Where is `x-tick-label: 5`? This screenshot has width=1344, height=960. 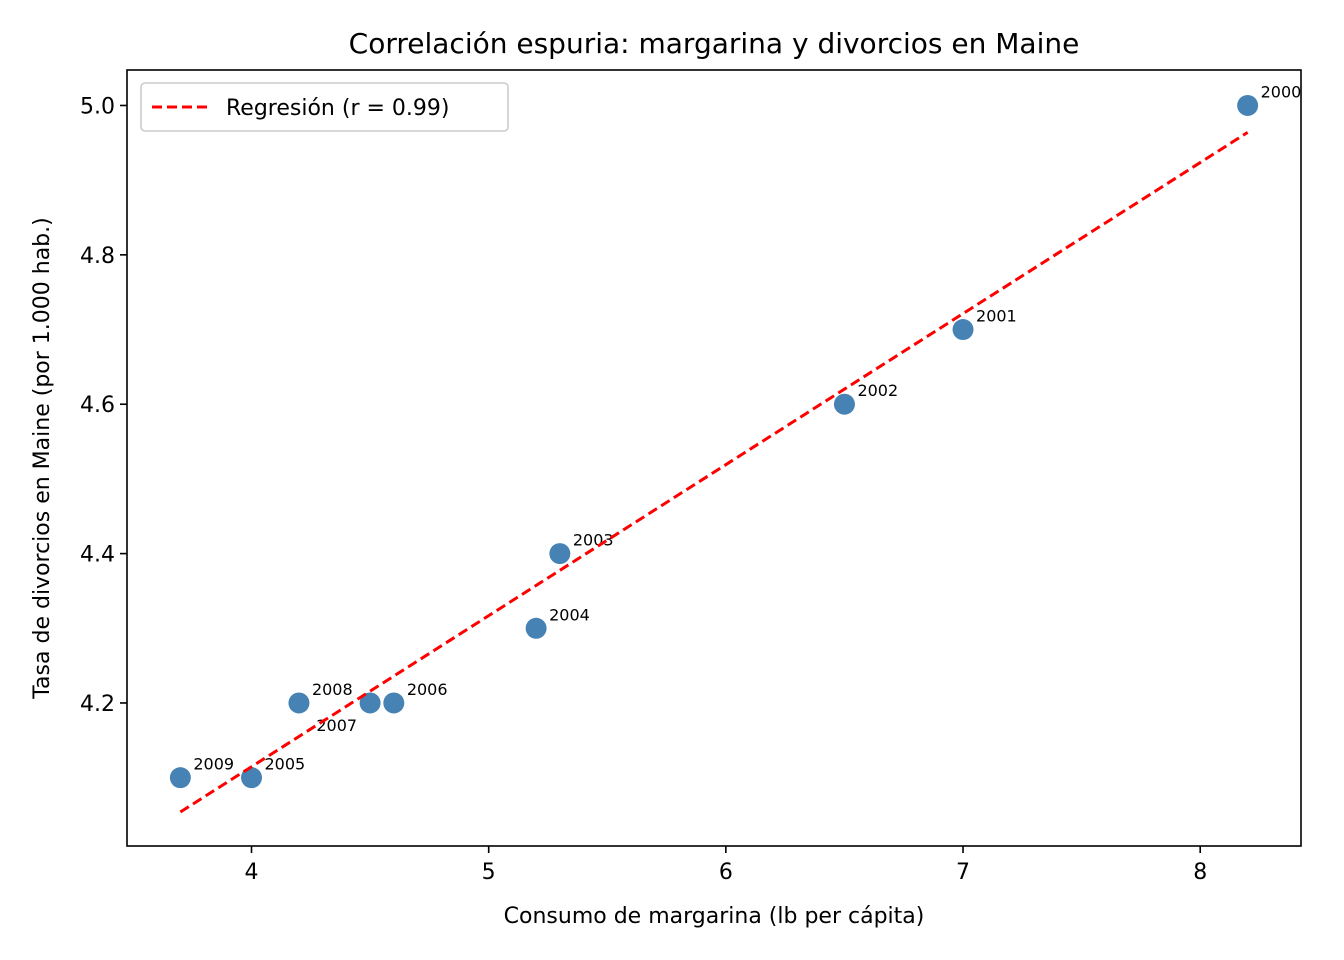 x-tick-label: 5 is located at coordinates (489, 872).